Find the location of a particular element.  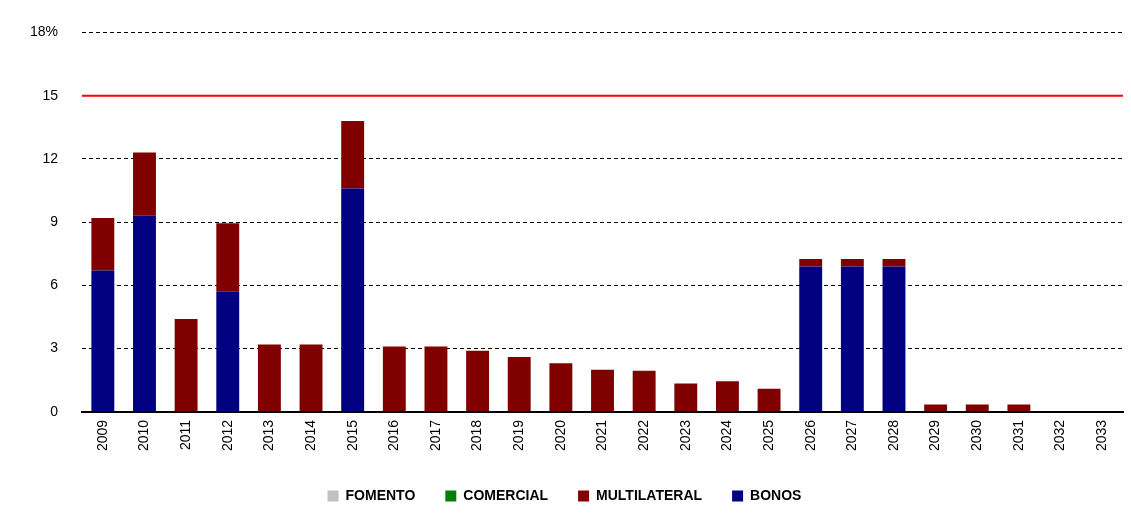

legend-label: BONOS is located at coordinates (776, 494).